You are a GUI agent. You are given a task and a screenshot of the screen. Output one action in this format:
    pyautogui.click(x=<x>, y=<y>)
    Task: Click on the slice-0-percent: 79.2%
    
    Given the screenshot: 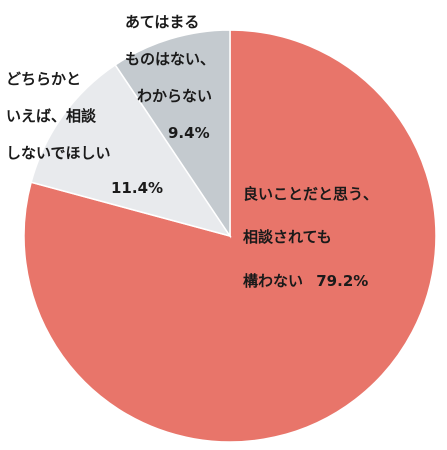 What is the action you would take?
    pyautogui.click(x=342, y=281)
    